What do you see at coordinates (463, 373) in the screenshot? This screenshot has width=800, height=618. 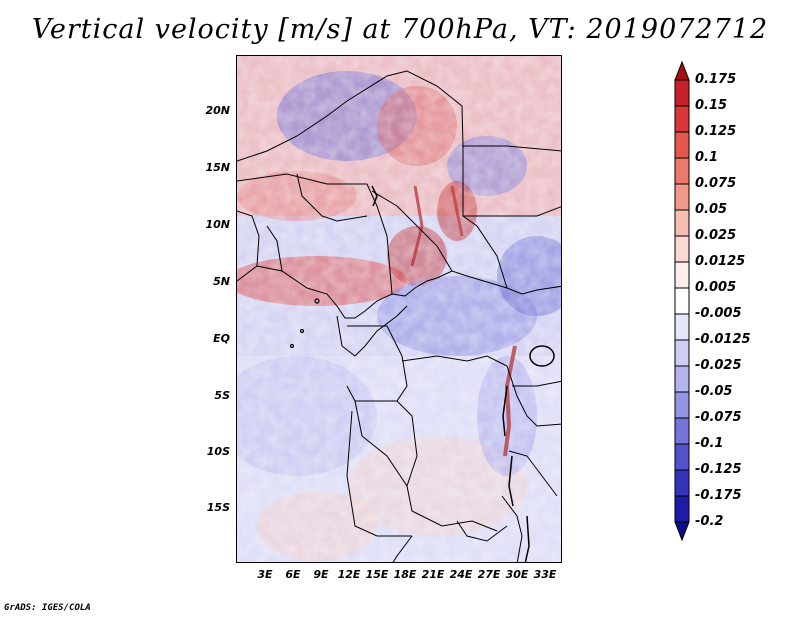 I see `lakes` at bounding box center [463, 373].